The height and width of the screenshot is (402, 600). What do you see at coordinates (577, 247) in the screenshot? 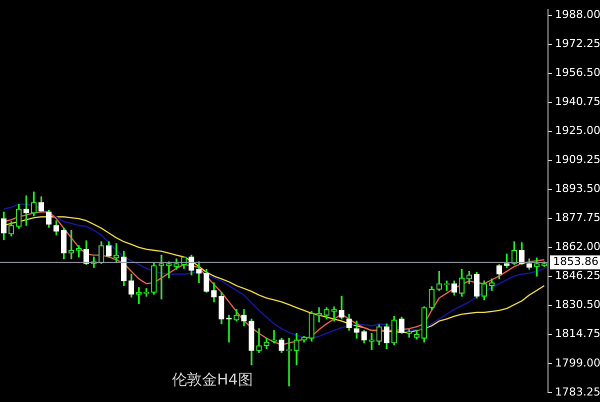
I see `y-tick-label: 1862.00` at bounding box center [577, 247].